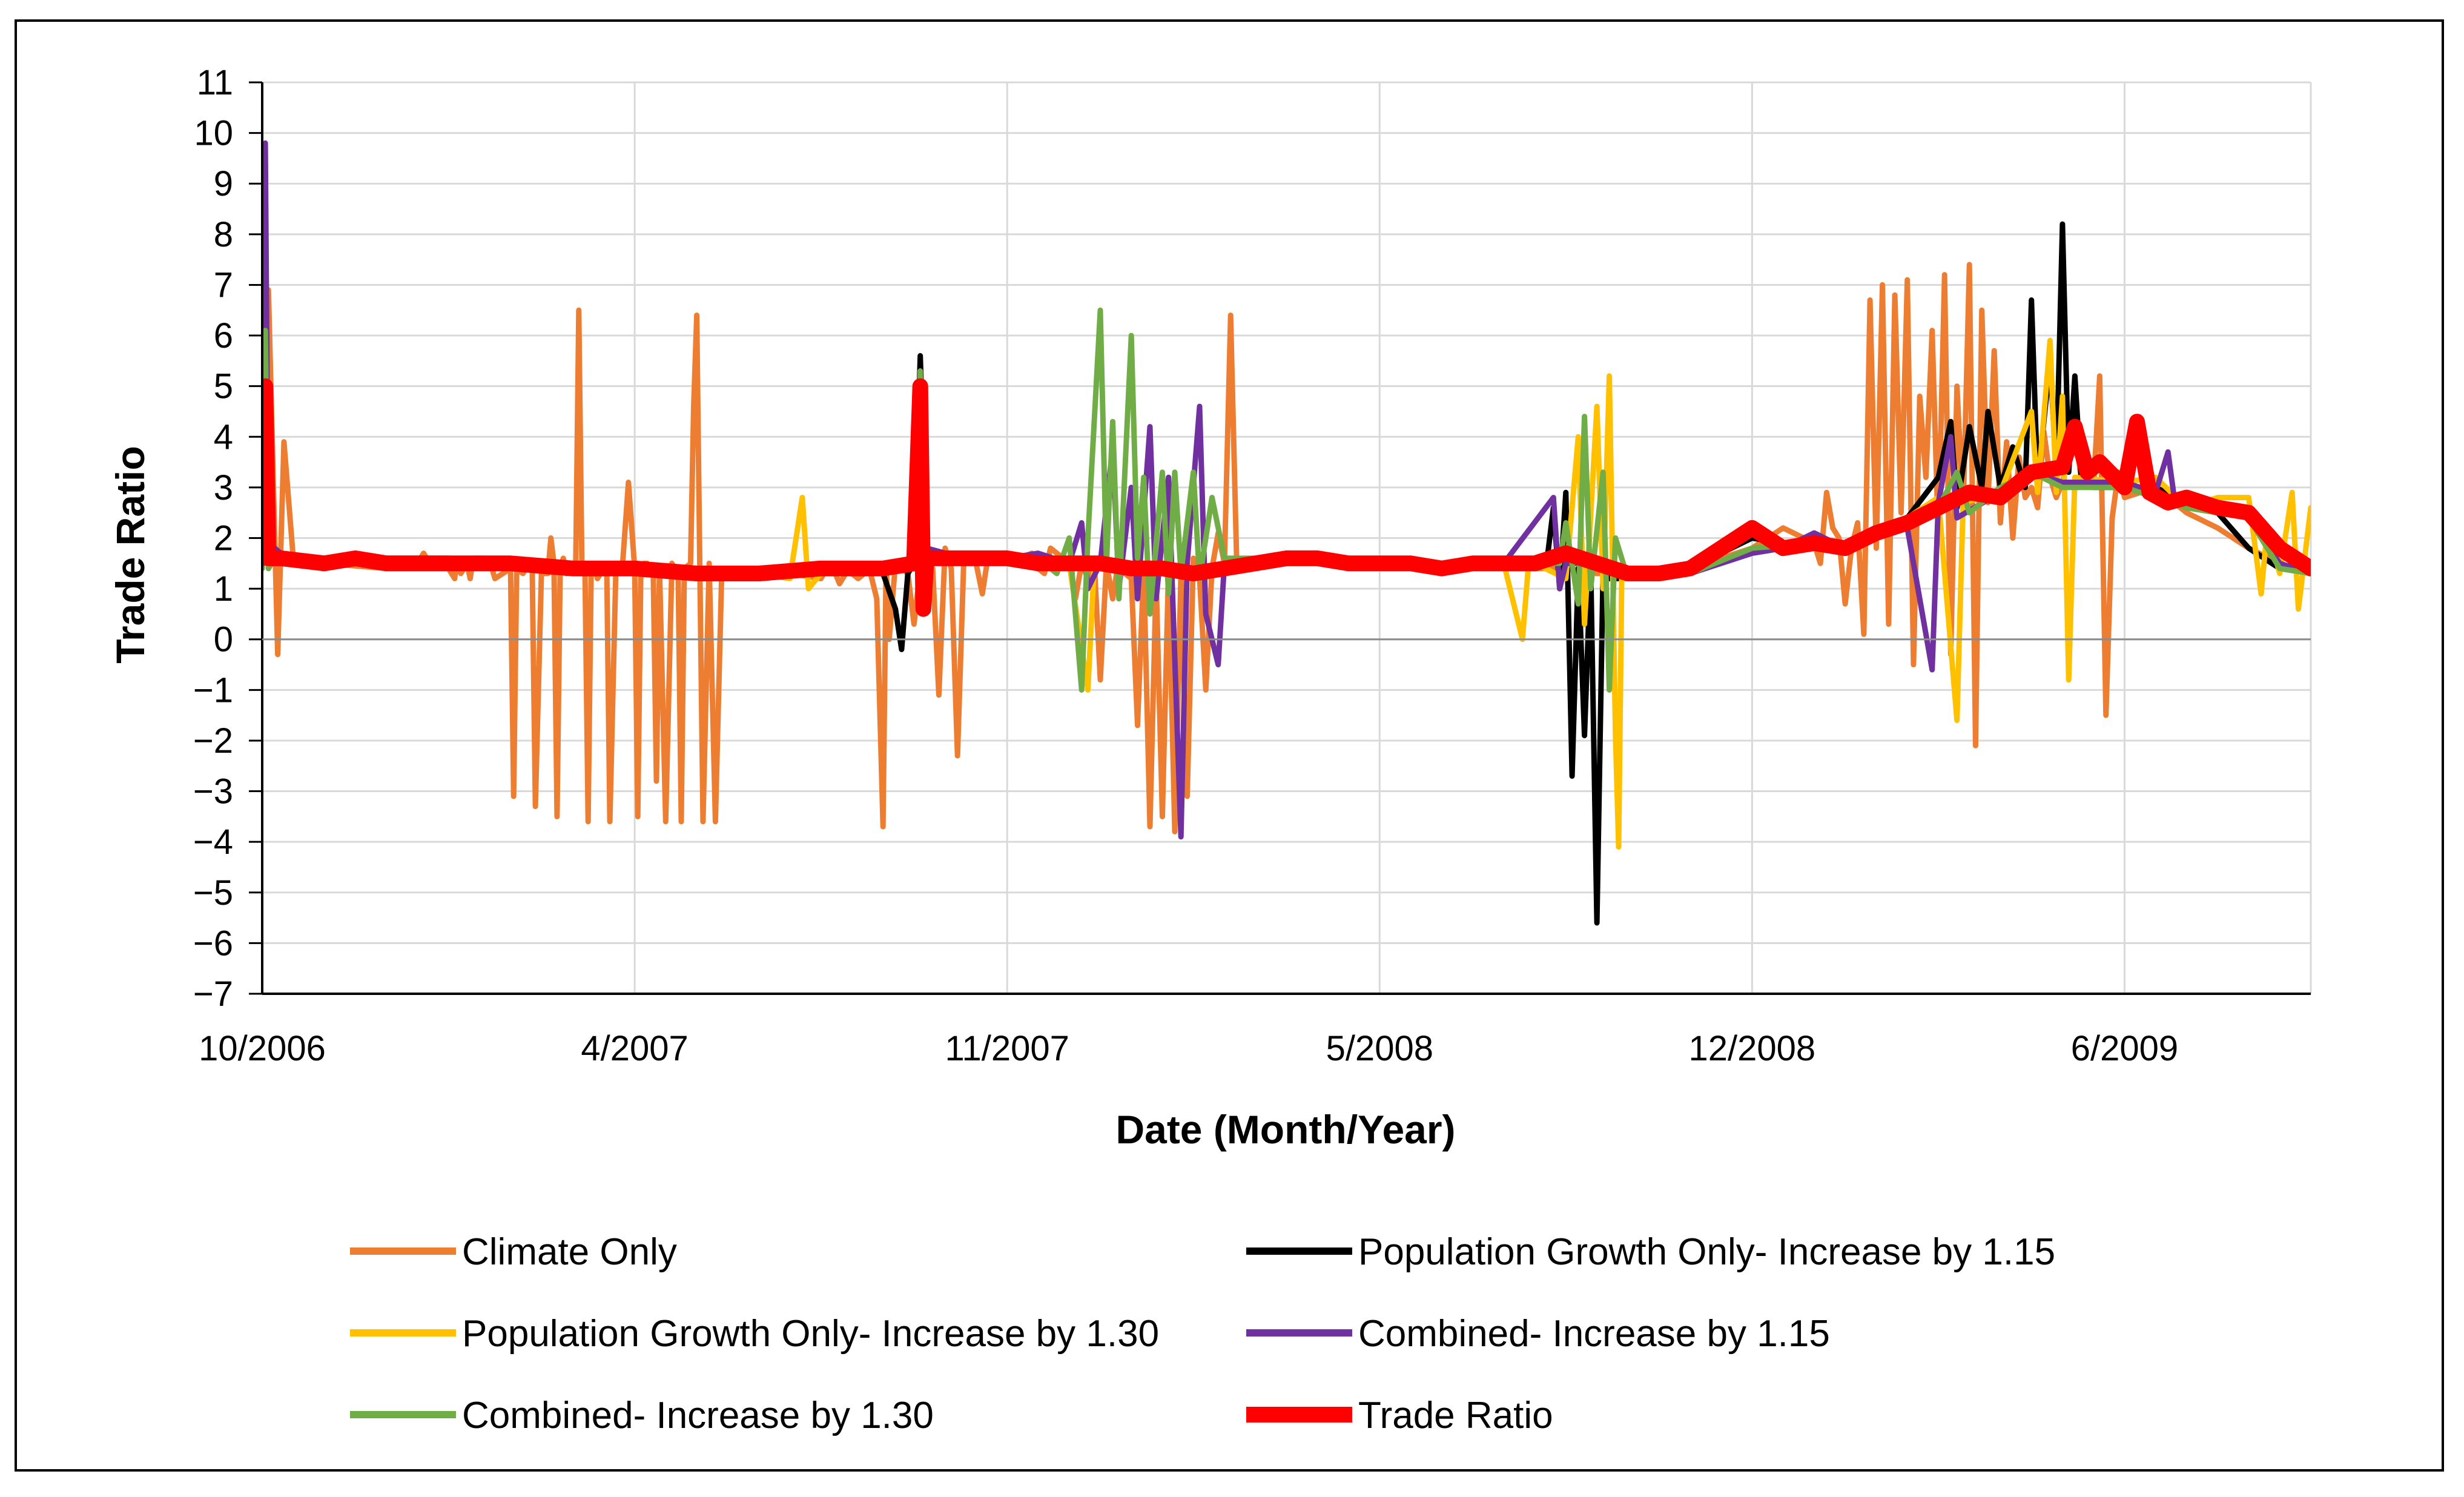 This screenshot has width=2464, height=1497. I want to click on y-tick-label: 3, so click(223, 488).